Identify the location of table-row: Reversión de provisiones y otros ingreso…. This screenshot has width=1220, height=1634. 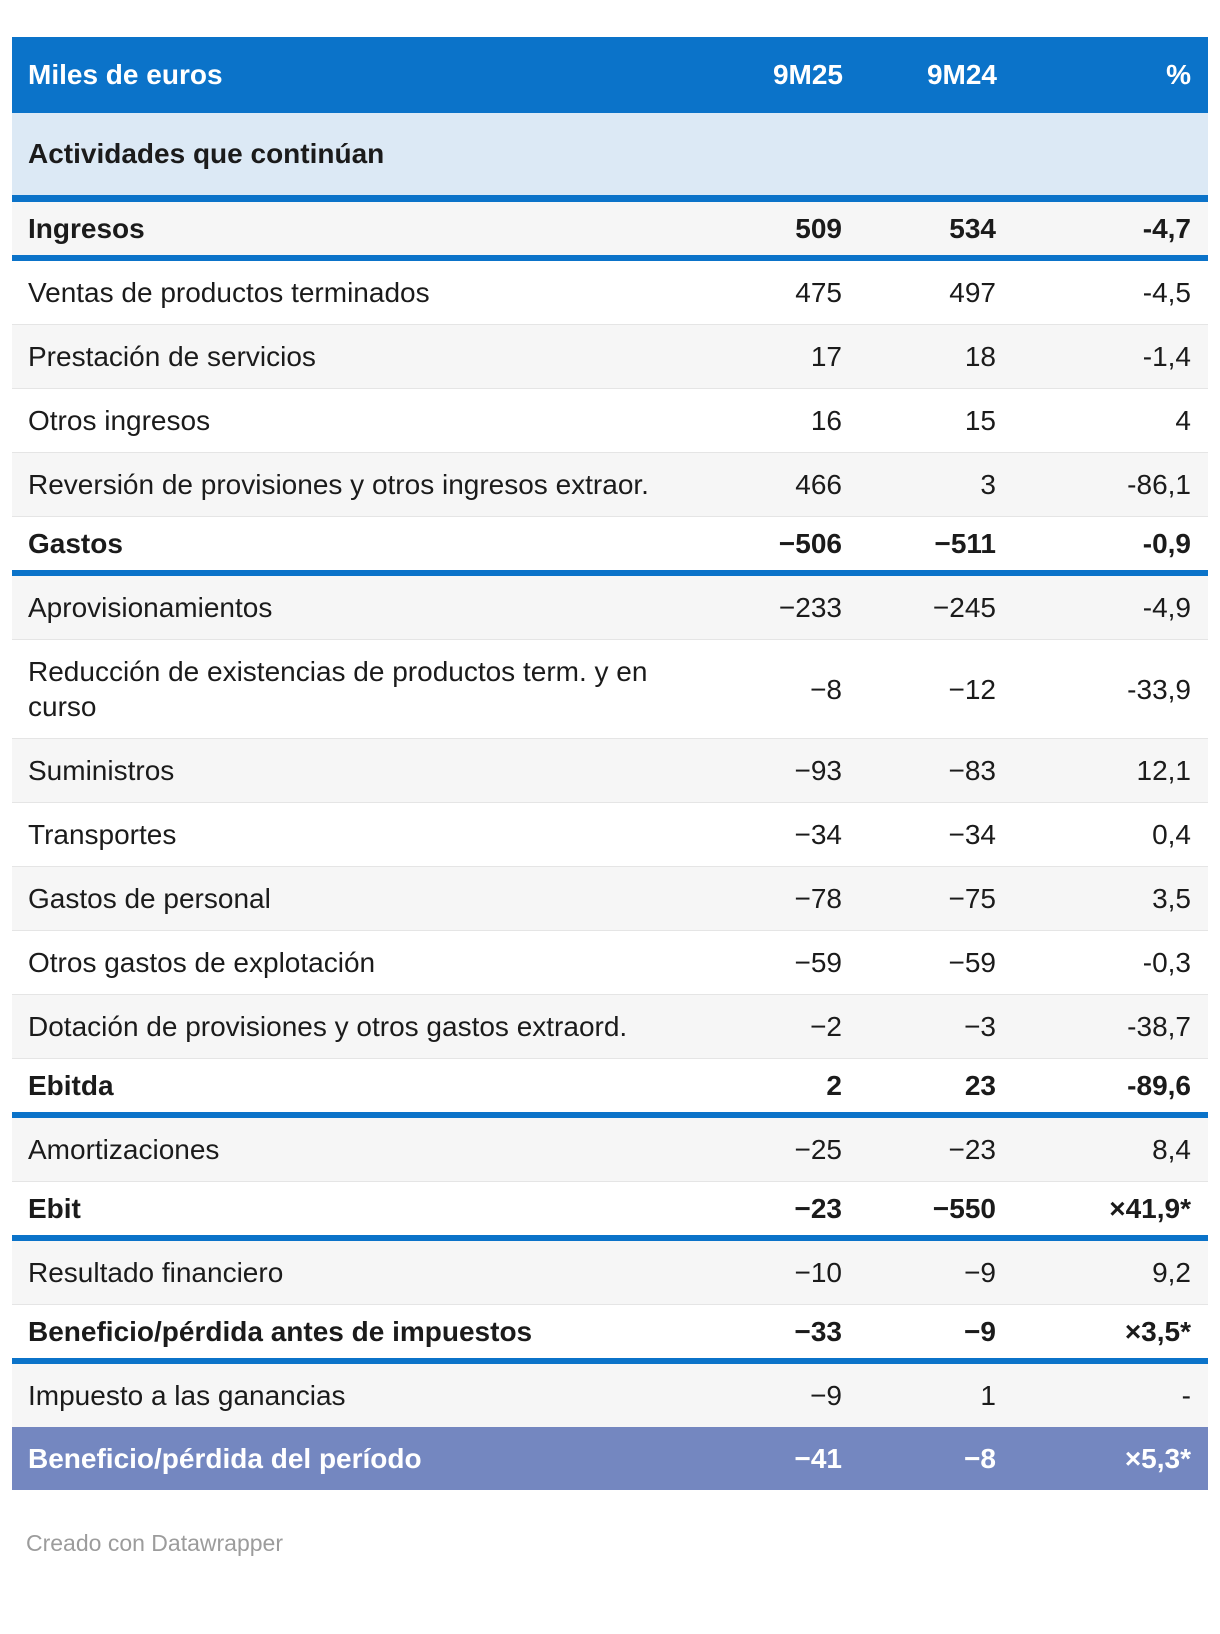
(610, 484).